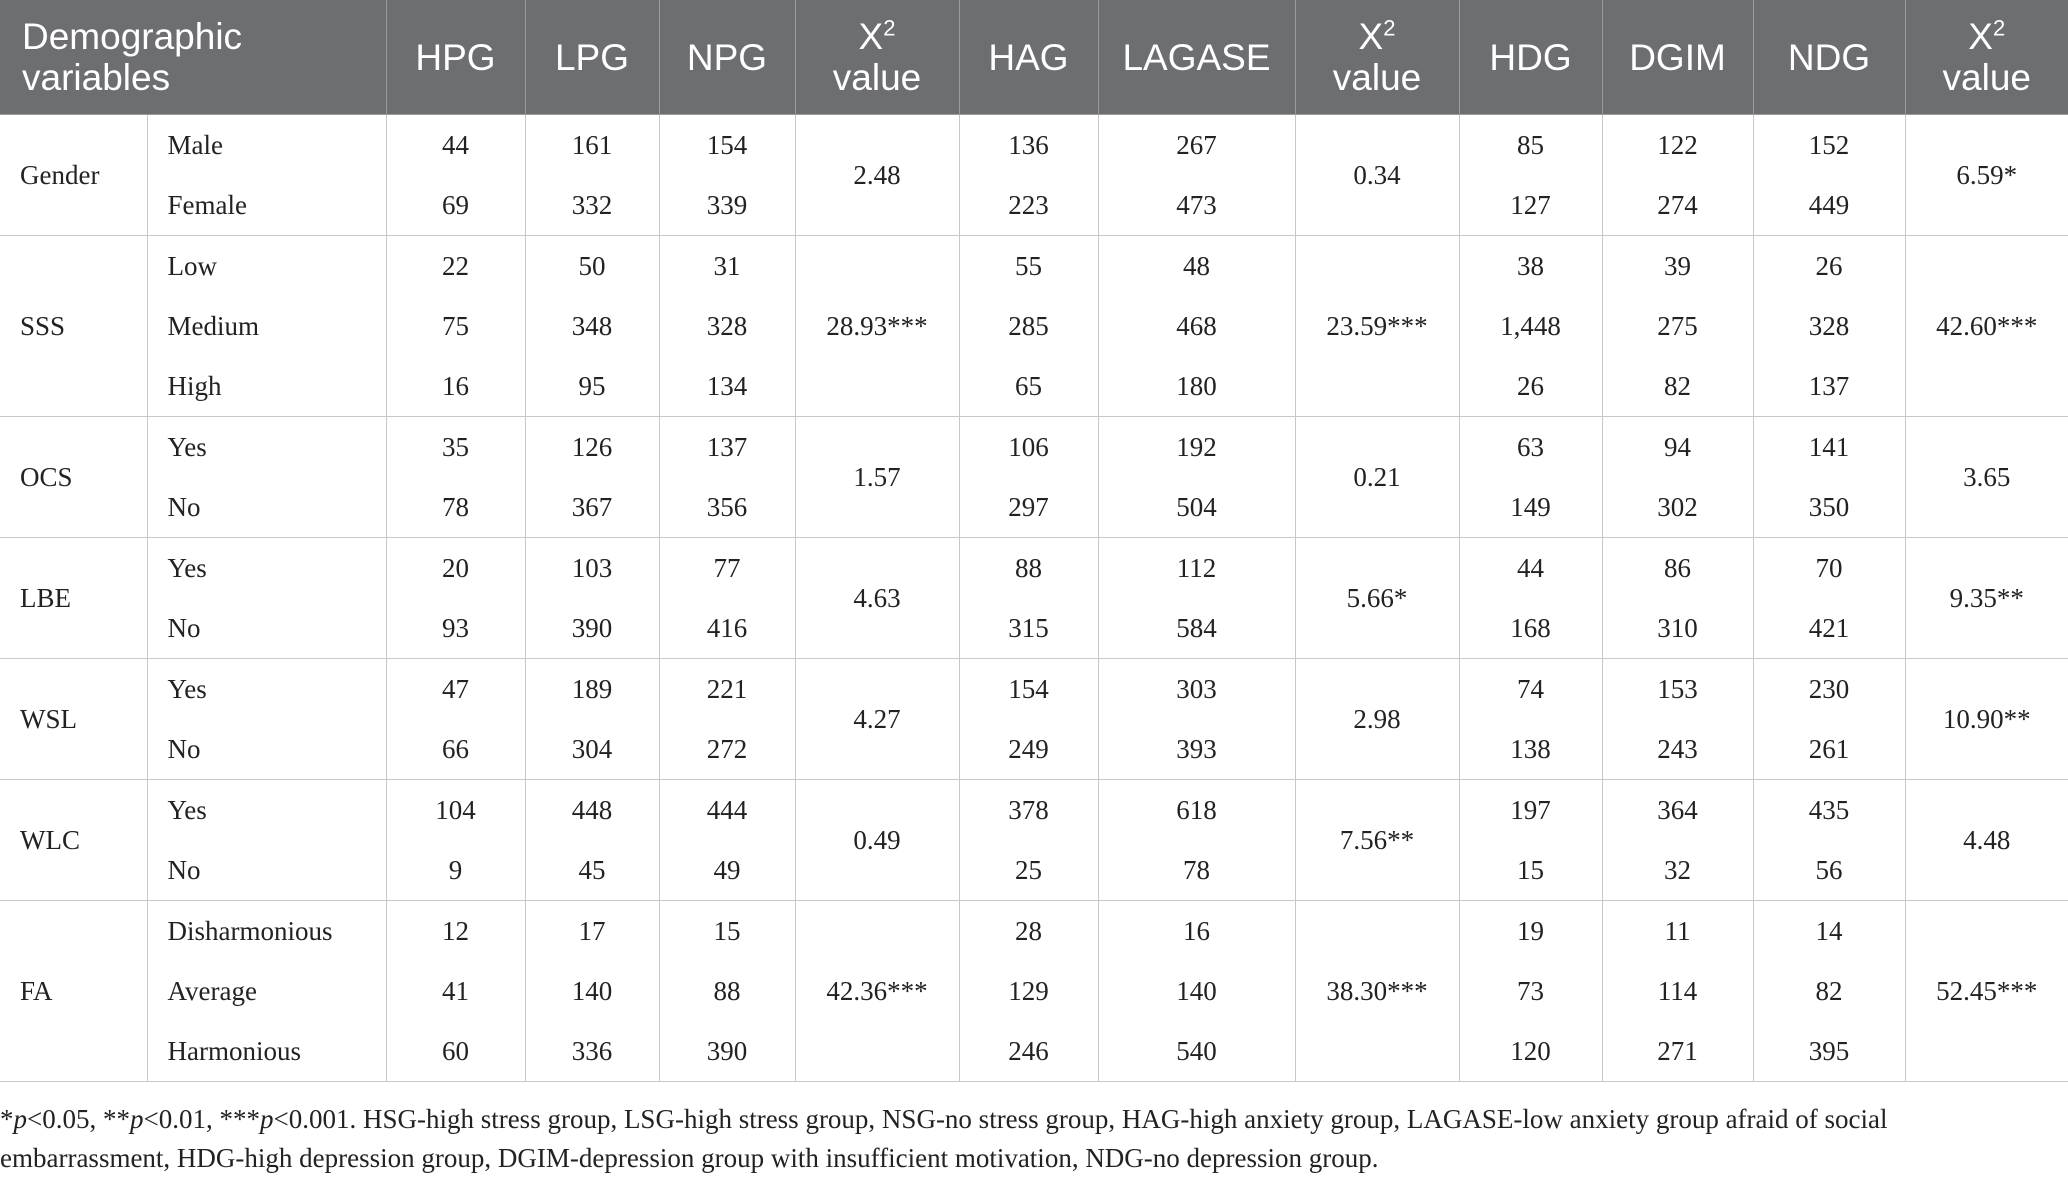 The image size is (2068, 1186). I want to click on cell-hdg: 1,448, so click(1530, 326).